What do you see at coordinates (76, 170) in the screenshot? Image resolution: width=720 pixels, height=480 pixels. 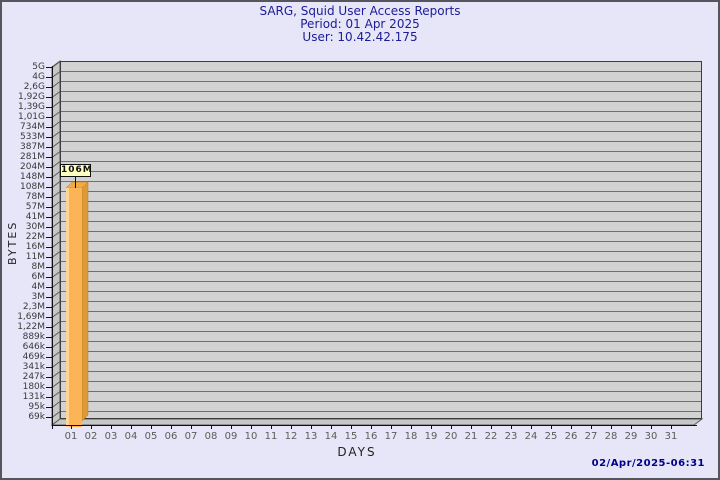 I see `bar-value-label: 106M` at bounding box center [76, 170].